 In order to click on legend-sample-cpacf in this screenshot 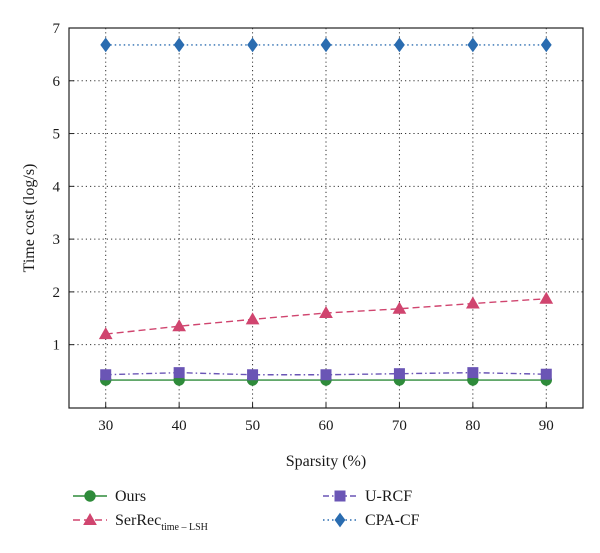, I will do `click(340, 520)`.